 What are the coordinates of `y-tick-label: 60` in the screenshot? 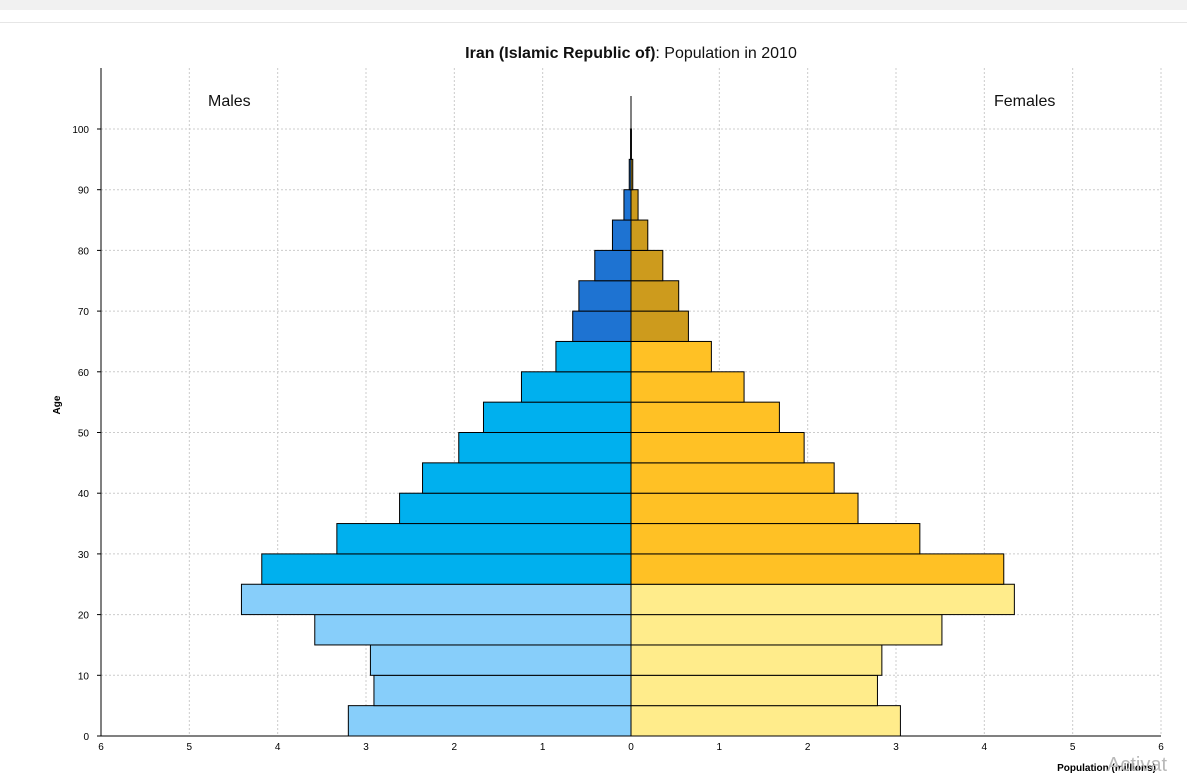 It's located at (84, 373).